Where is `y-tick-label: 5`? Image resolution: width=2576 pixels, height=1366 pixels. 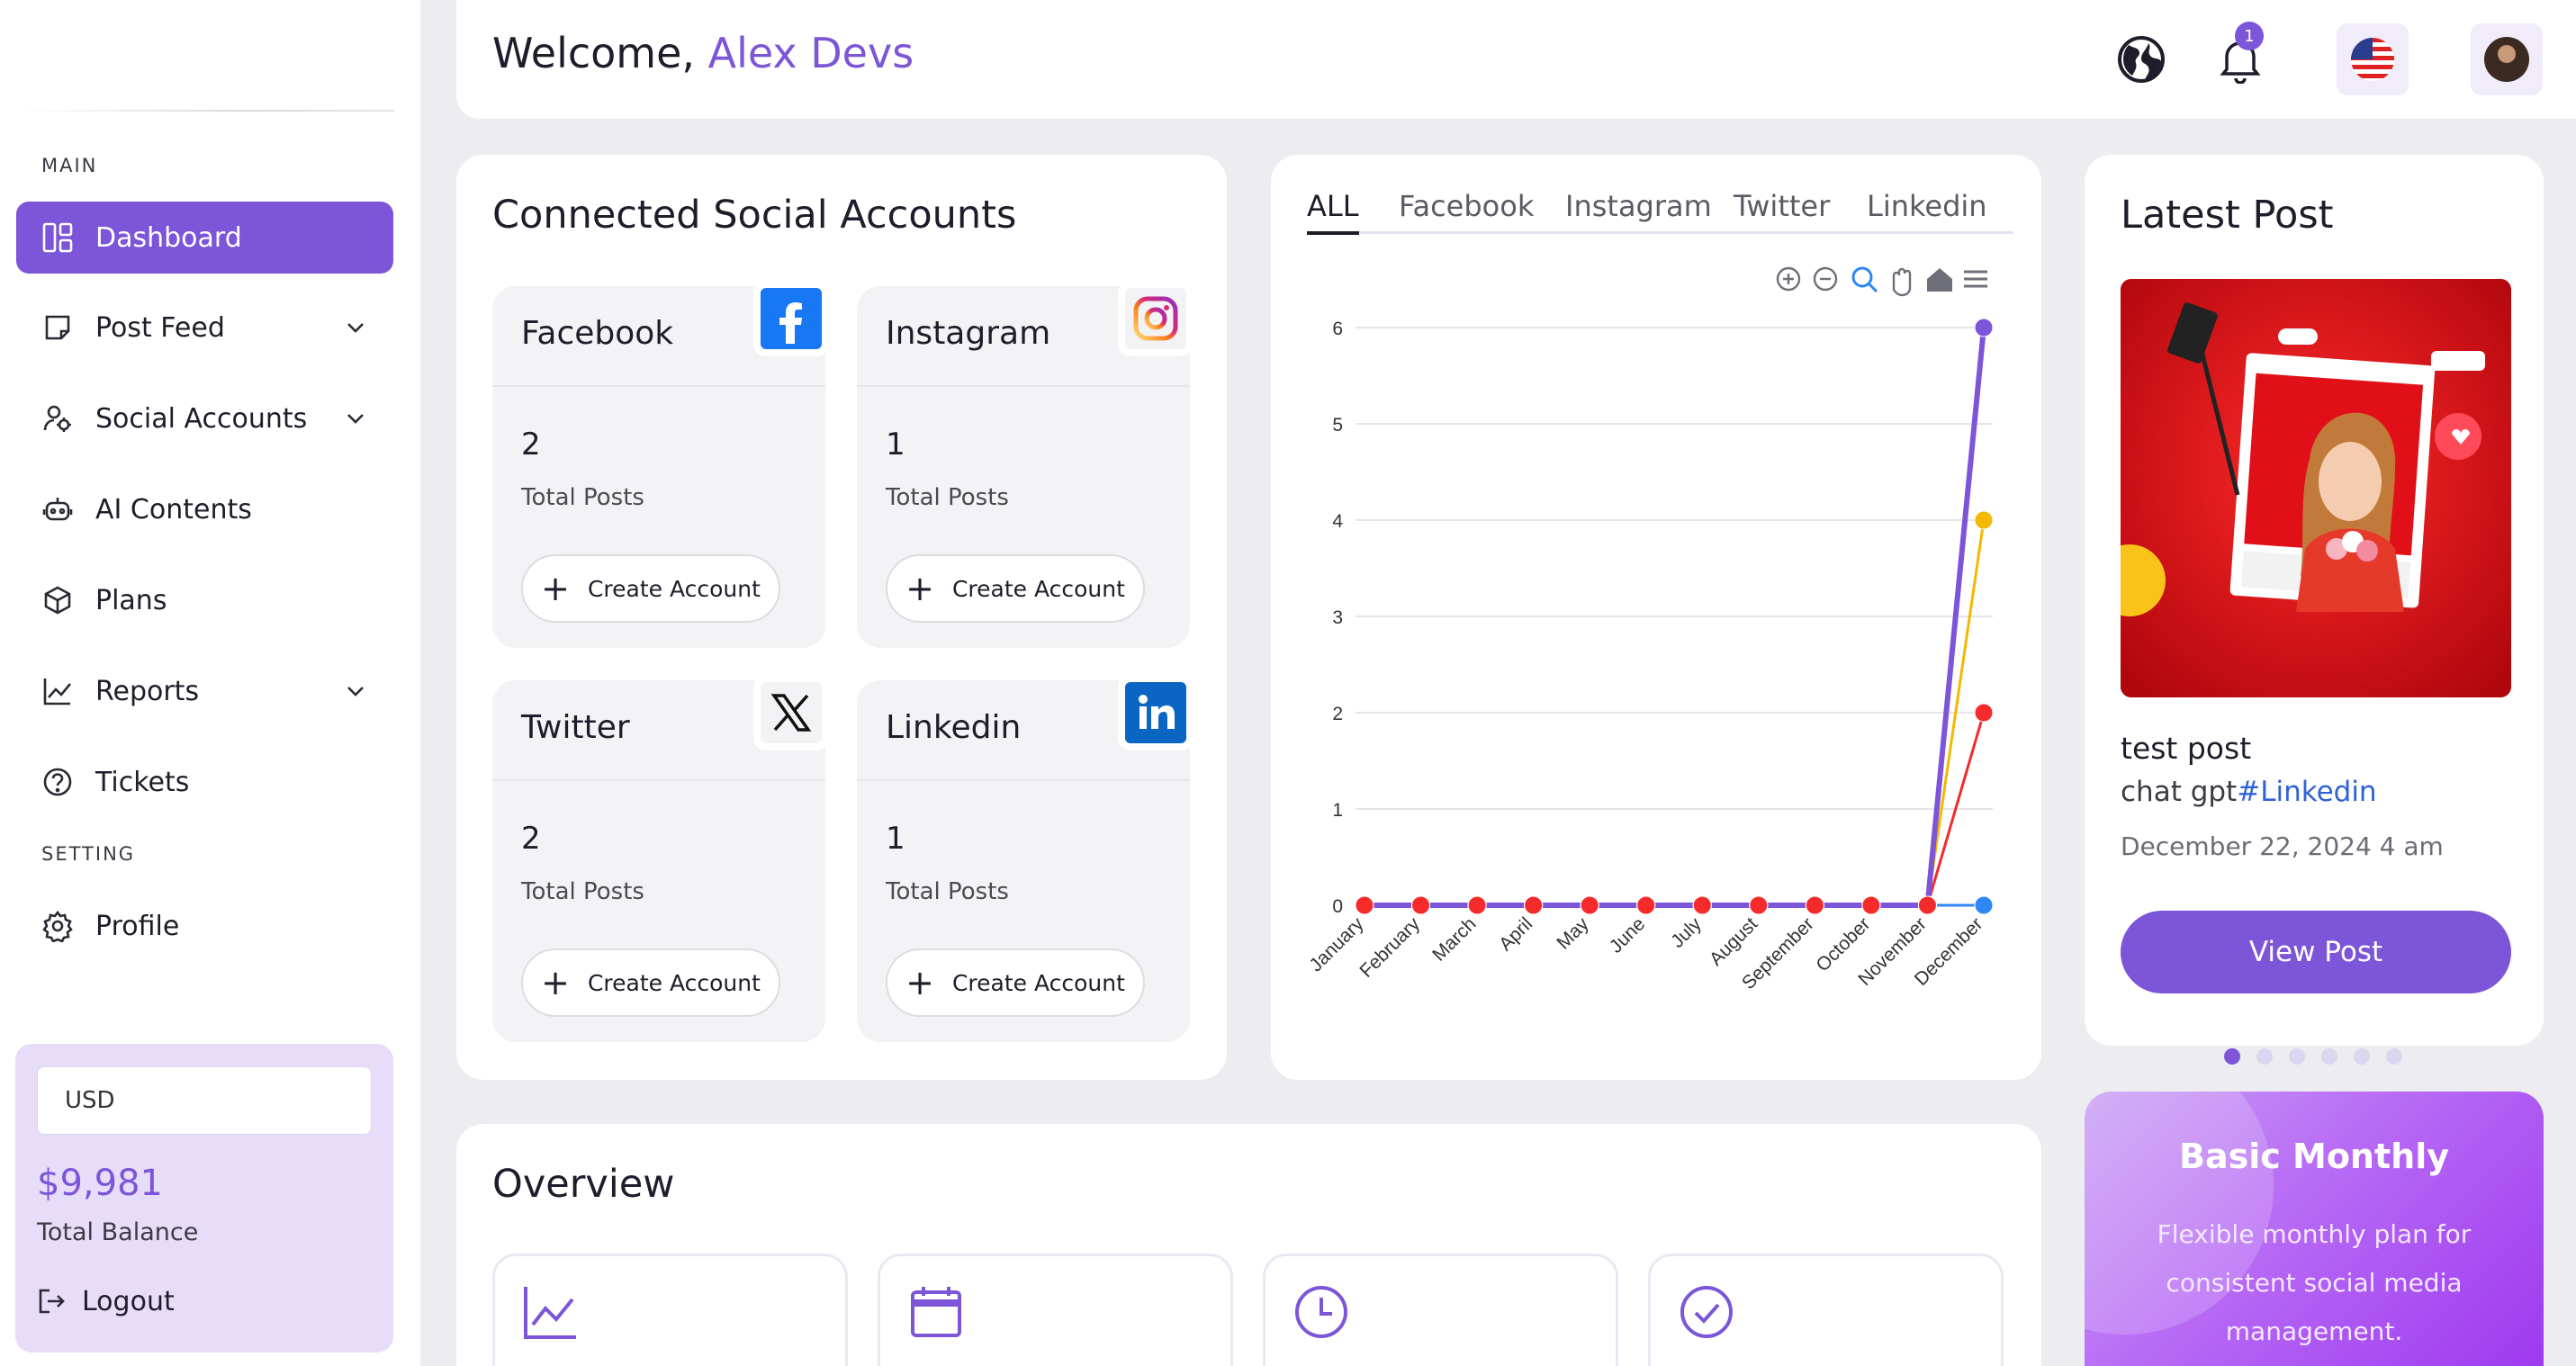
y-tick-label: 5 is located at coordinates (1337, 425).